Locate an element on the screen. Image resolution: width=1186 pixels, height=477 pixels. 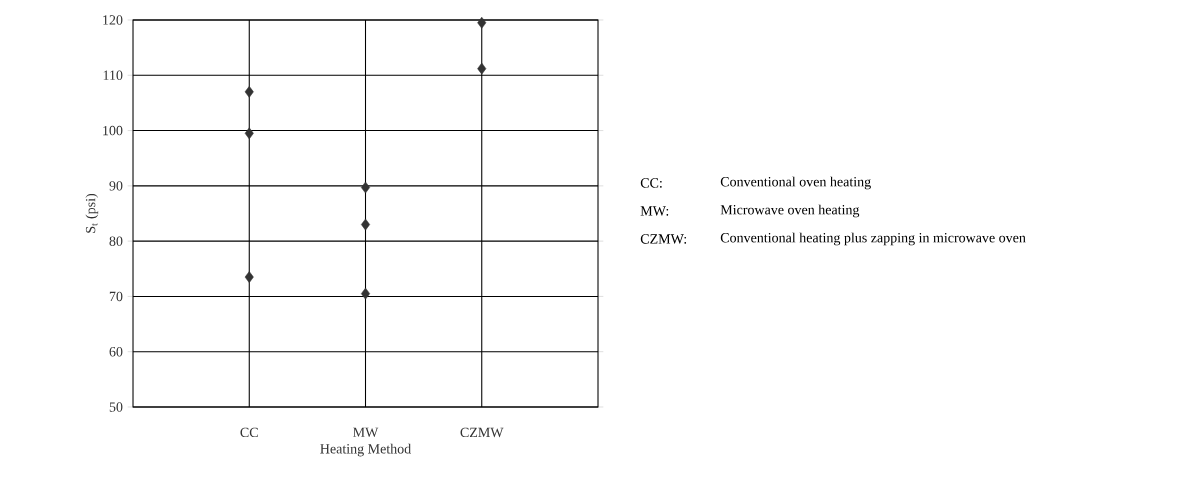
text: CC: is located at coordinates (651, 183).